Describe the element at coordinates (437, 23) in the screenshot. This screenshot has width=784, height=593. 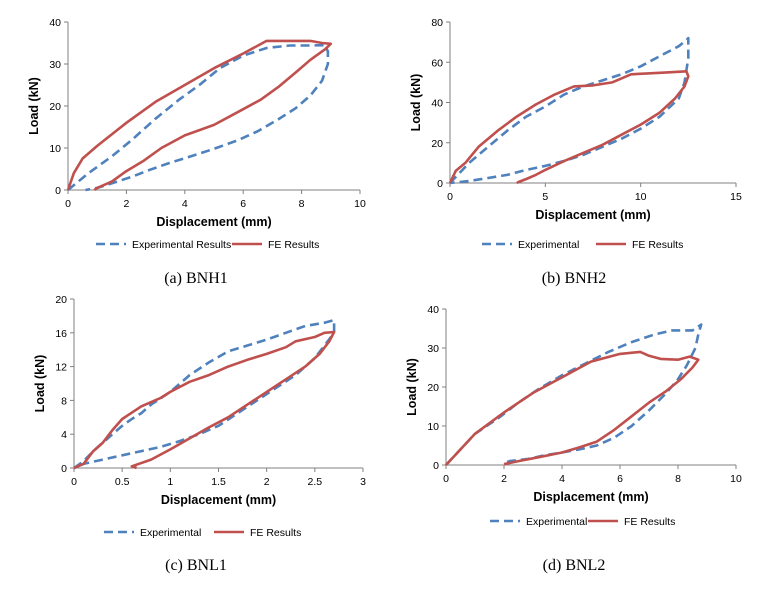
I see `y-tick-label: 80` at that location.